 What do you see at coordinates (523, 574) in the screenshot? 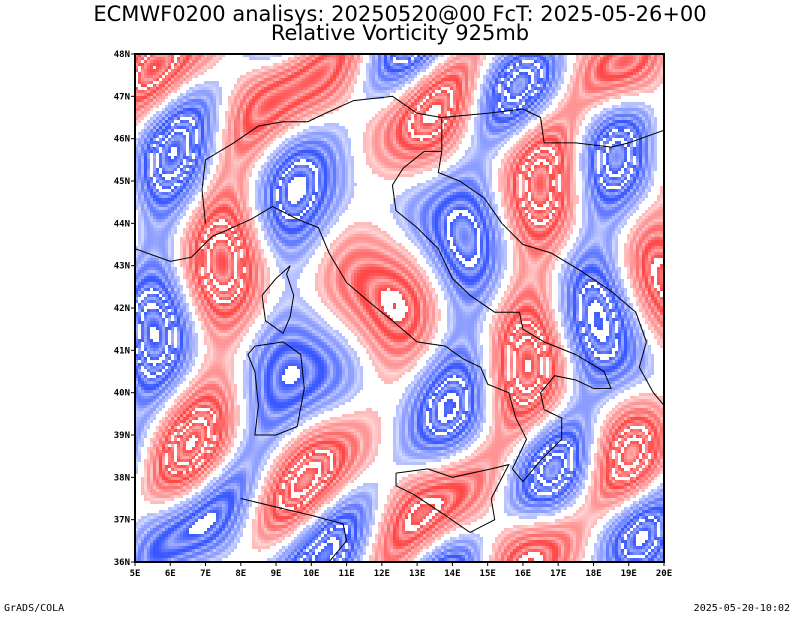
I see `x-tick-label: 16E` at bounding box center [523, 574].